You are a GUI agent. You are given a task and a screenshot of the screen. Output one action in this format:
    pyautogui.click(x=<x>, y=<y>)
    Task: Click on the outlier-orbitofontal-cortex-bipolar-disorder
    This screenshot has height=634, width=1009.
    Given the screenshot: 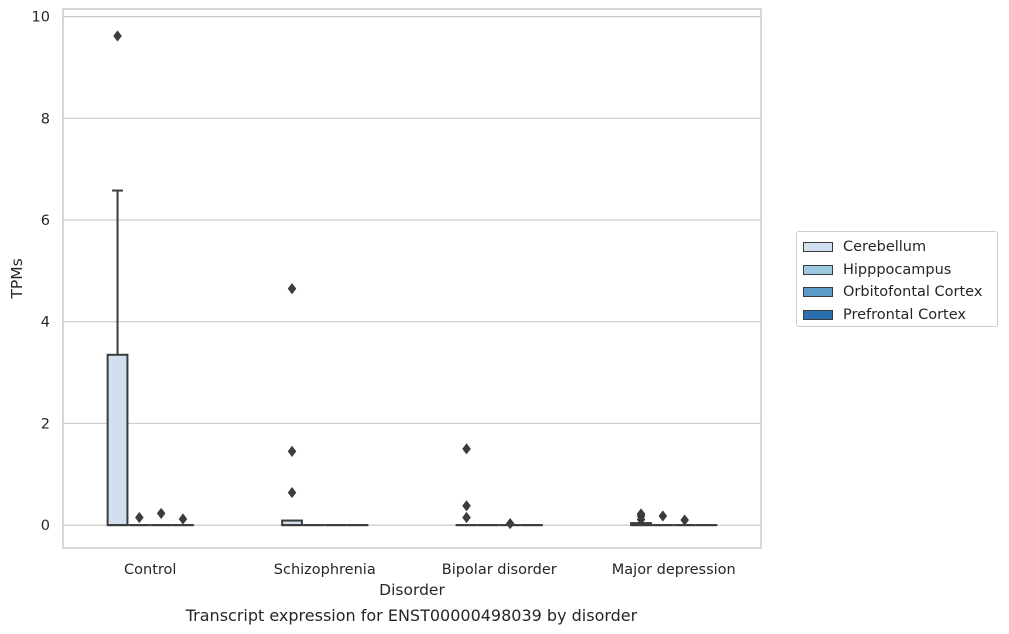 What is the action you would take?
    pyautogui.click(x=510, y=524)
    